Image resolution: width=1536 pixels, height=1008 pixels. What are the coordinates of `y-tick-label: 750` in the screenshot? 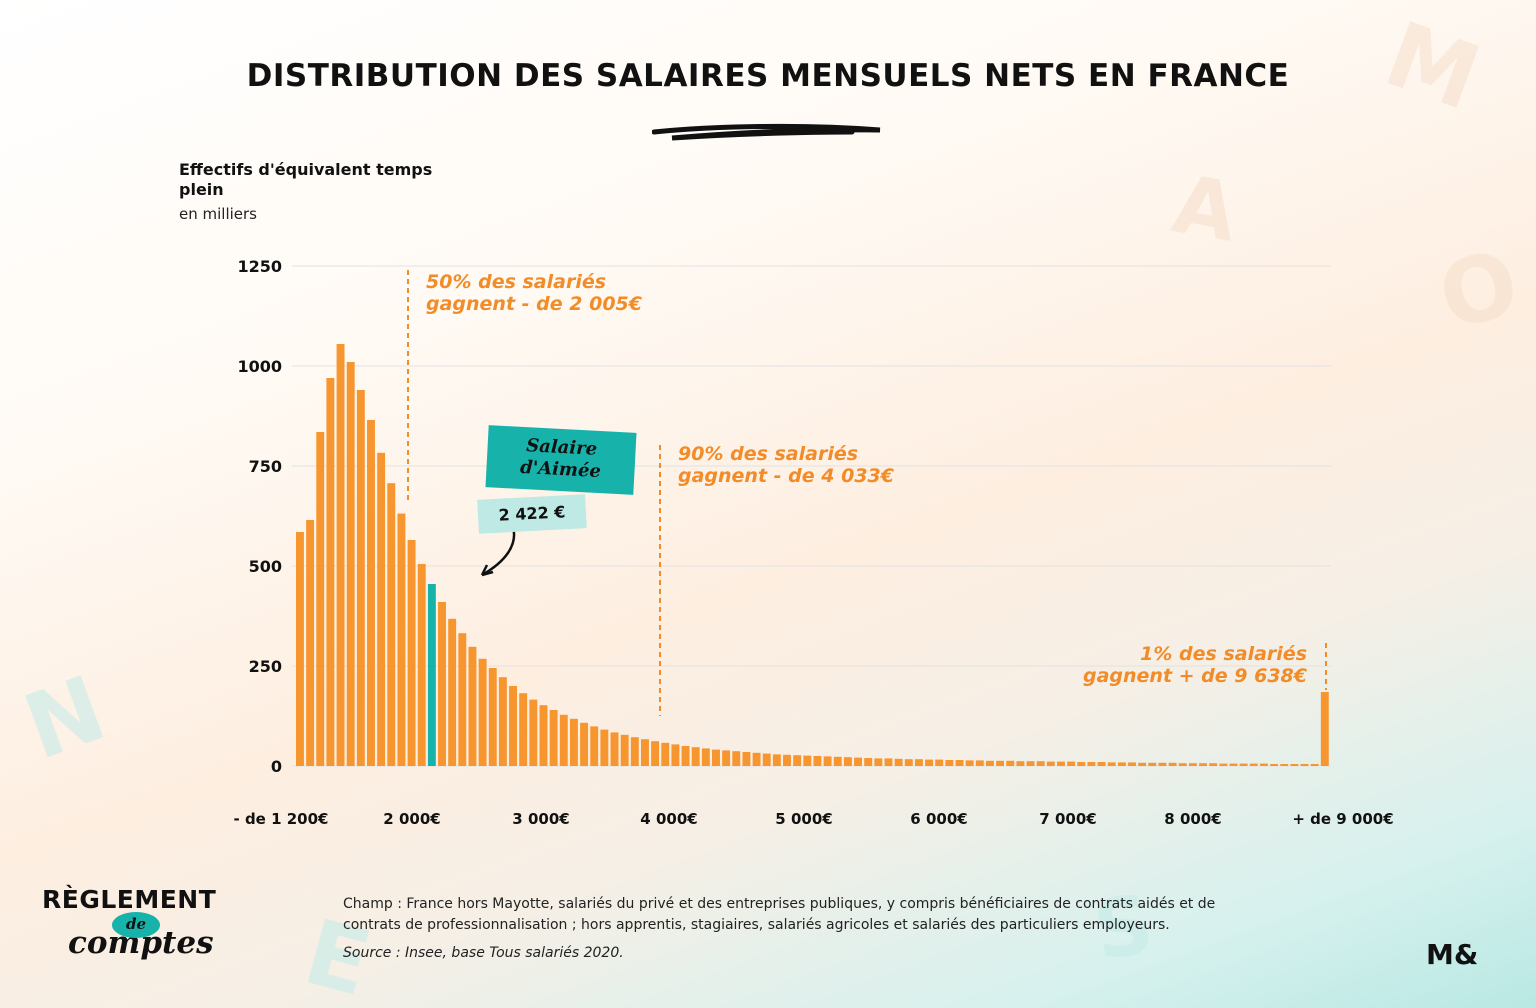 It's located at (265, 466).